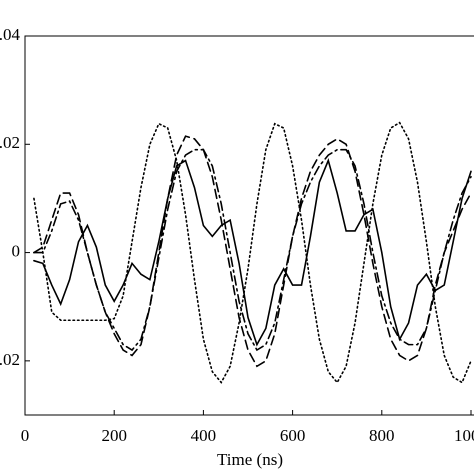 The width and height of the screenshot is (474, 474). What do you see at coordinates (25, 435) in the screenshot?
I see `x-tick-label: 0` at bounding box center [25, 435].